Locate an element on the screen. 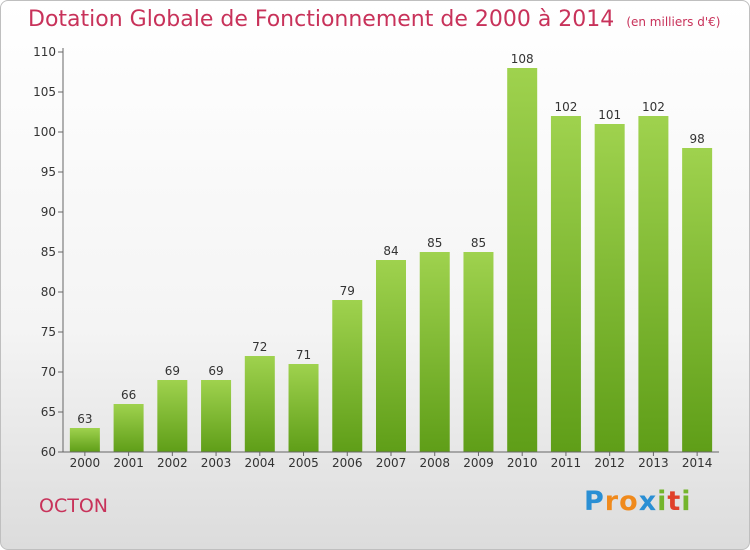  x-tick-label: 2006 is located at coordinates (347, 463).